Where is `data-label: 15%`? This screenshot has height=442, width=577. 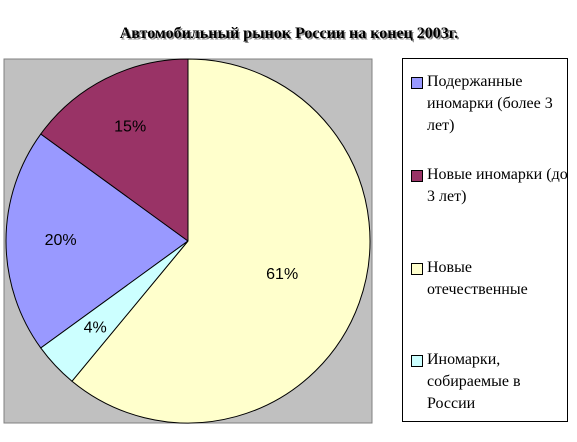 data-label: 15% is located at coordinates (130, 127).